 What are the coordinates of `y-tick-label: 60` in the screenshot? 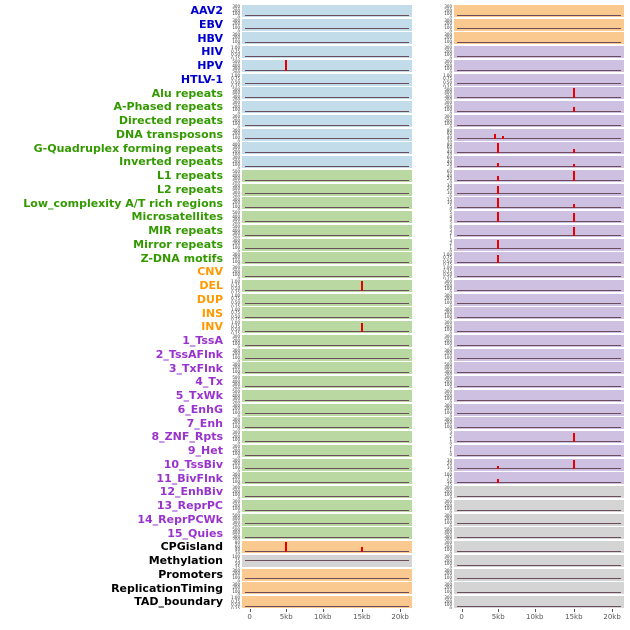 It's located at (449, 158).